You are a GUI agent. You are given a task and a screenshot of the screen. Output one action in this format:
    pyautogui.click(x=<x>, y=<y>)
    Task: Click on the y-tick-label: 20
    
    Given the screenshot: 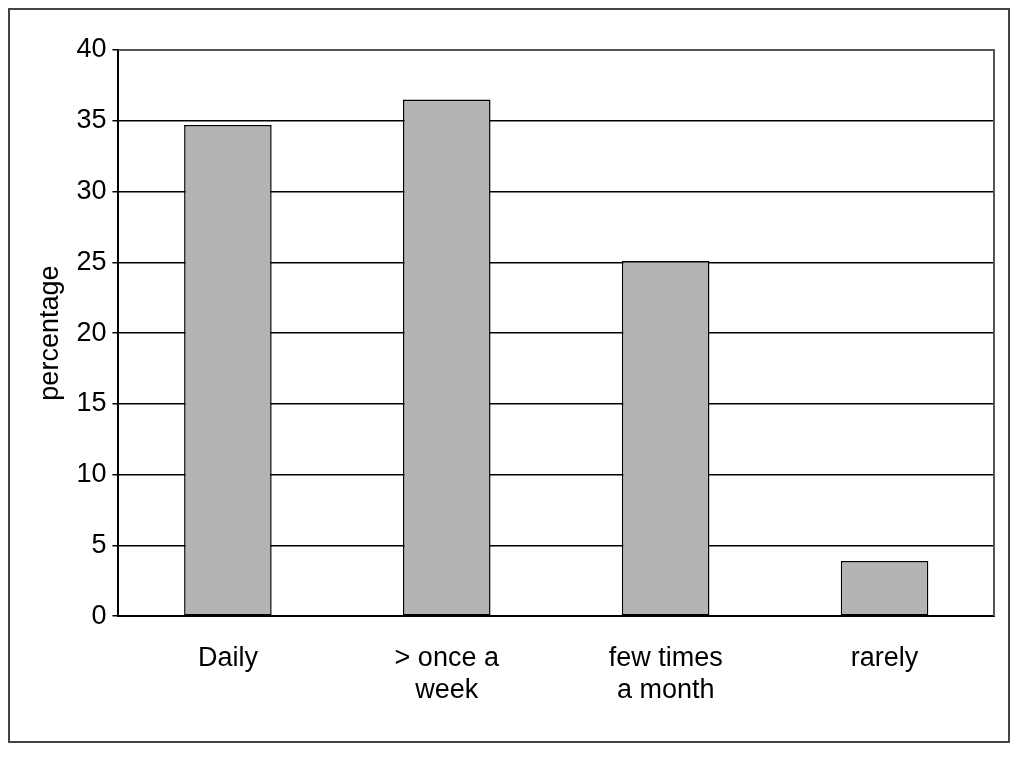 What is the action you would take?
    pyautogui.click(x=91, y=331)
    